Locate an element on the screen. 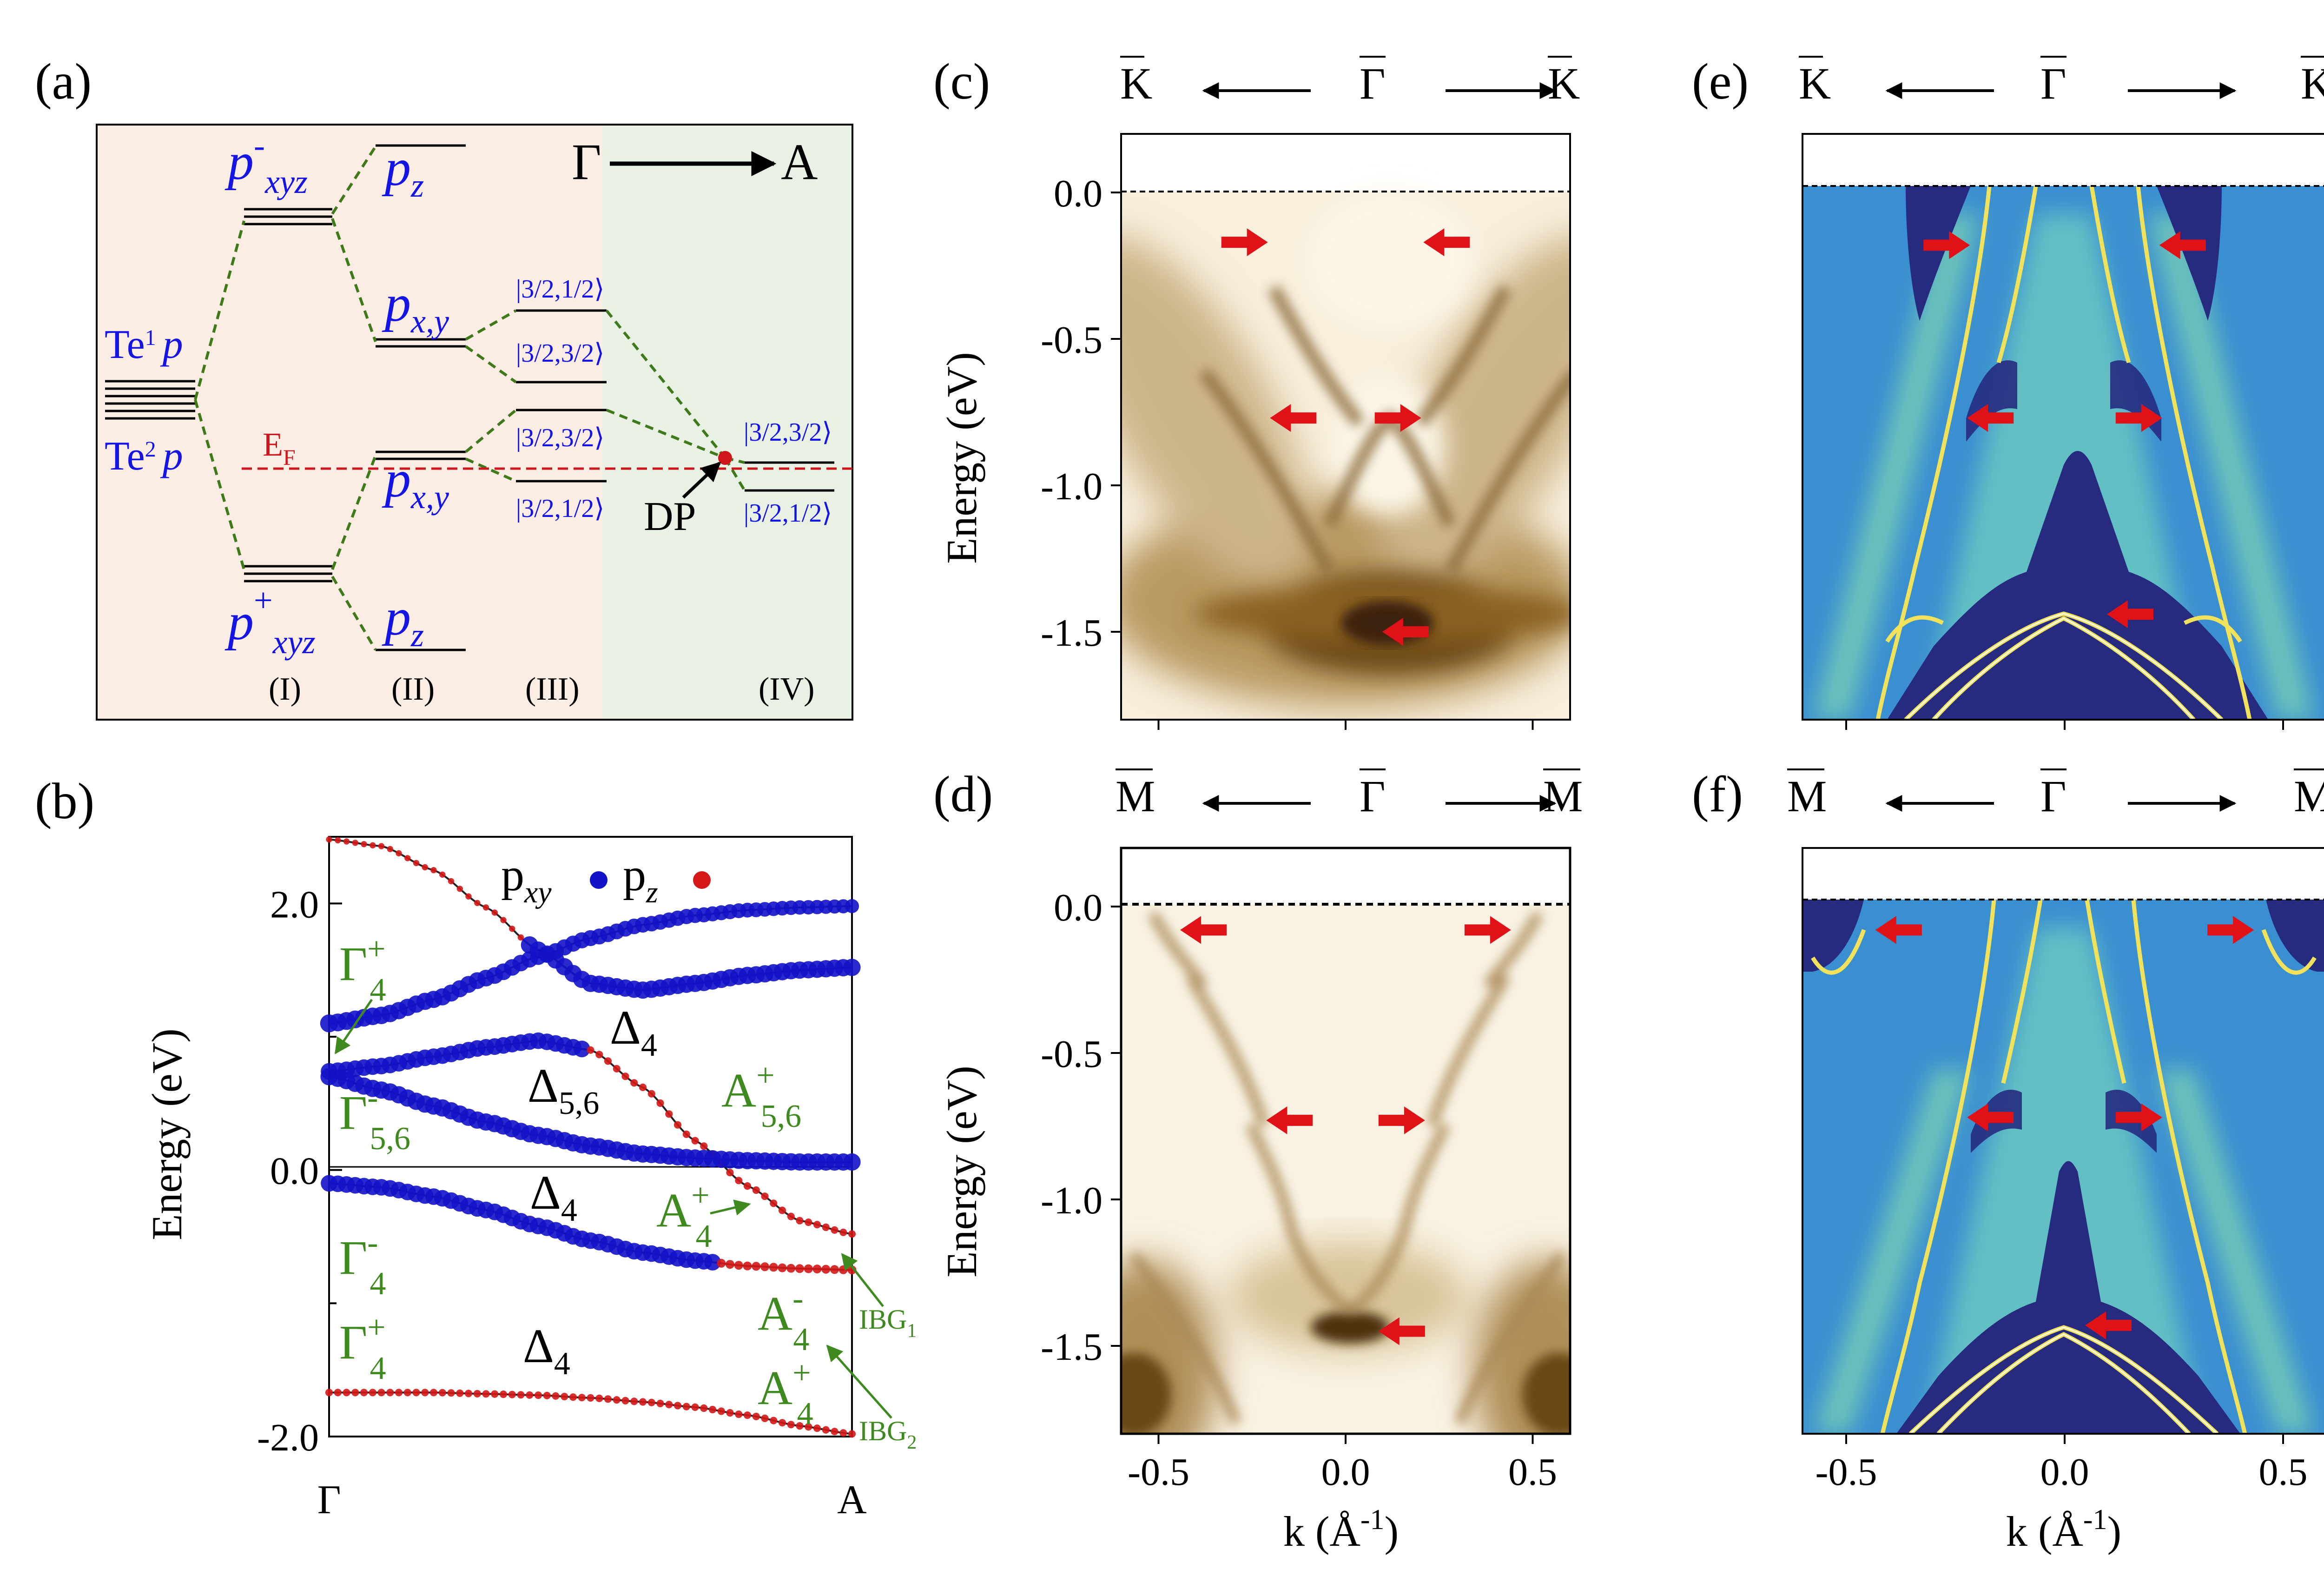  panel-f-header: M Γ M is located at coordinates (2055, 795).